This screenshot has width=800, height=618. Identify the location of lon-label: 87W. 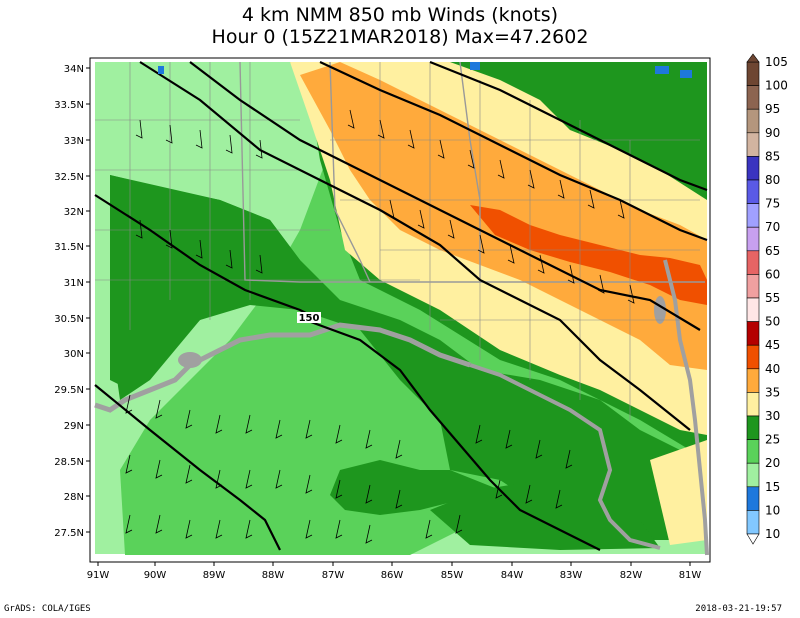
(333, 575).